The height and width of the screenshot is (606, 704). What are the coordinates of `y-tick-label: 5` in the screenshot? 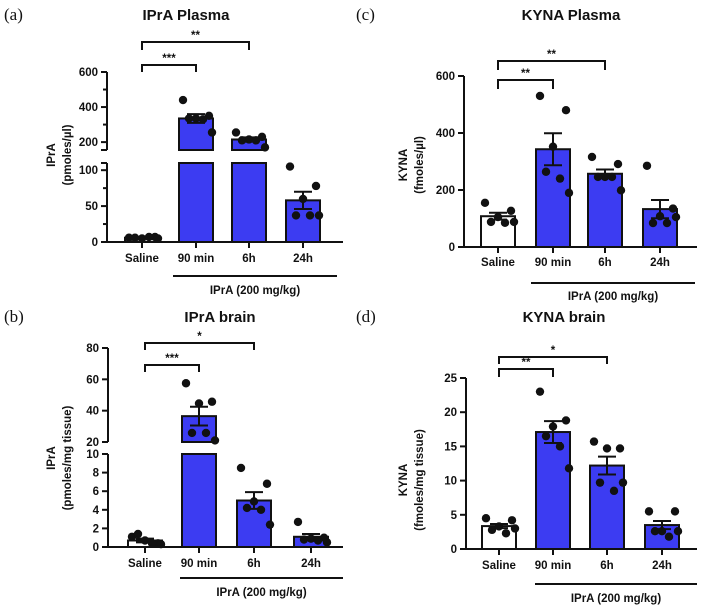 It's located at (454, 516).